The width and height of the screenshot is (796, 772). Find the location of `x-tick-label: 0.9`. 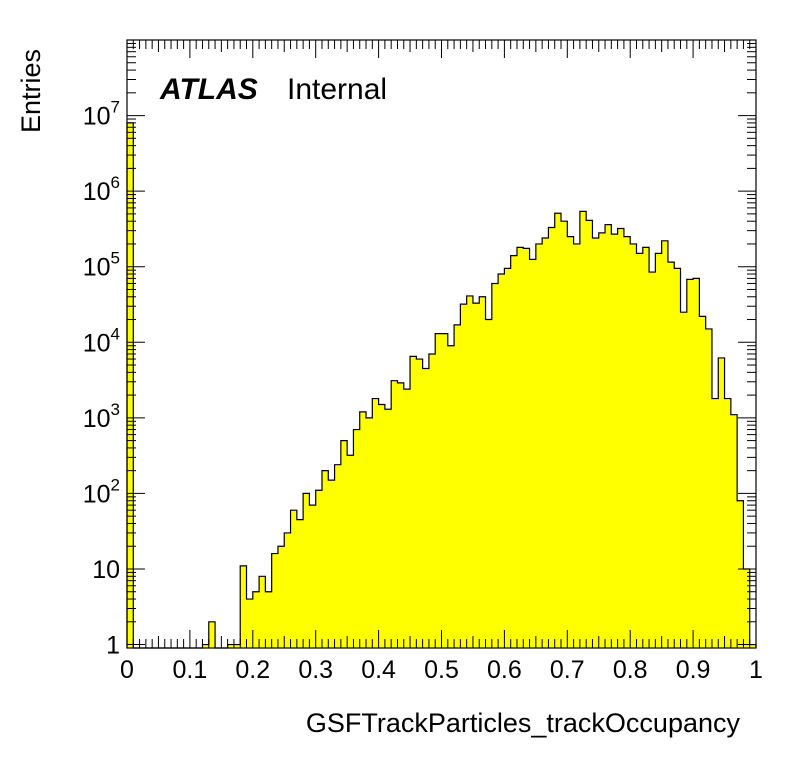

x-tick-label: 0.9 is located at coordinates (693, 670).